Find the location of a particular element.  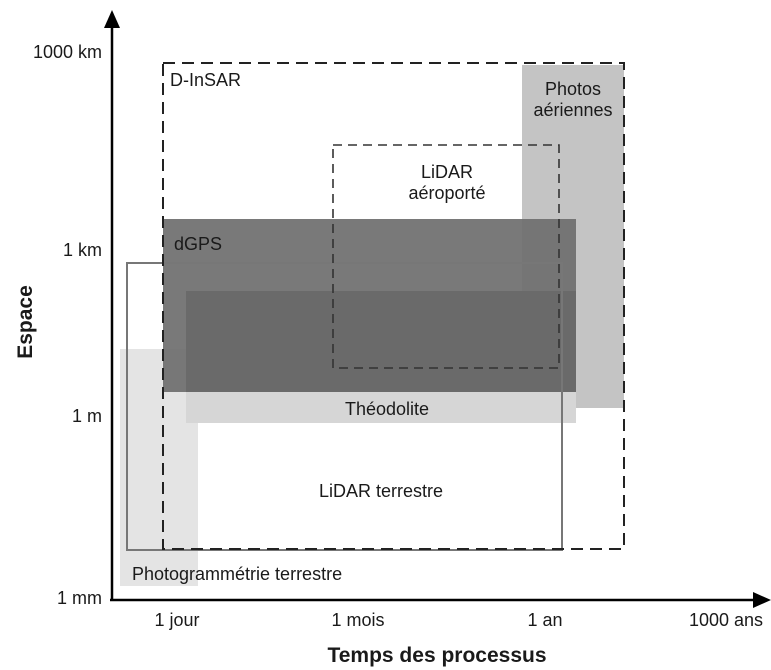

lidar-terrestre-label-bg is located at coordinates (381, 491).